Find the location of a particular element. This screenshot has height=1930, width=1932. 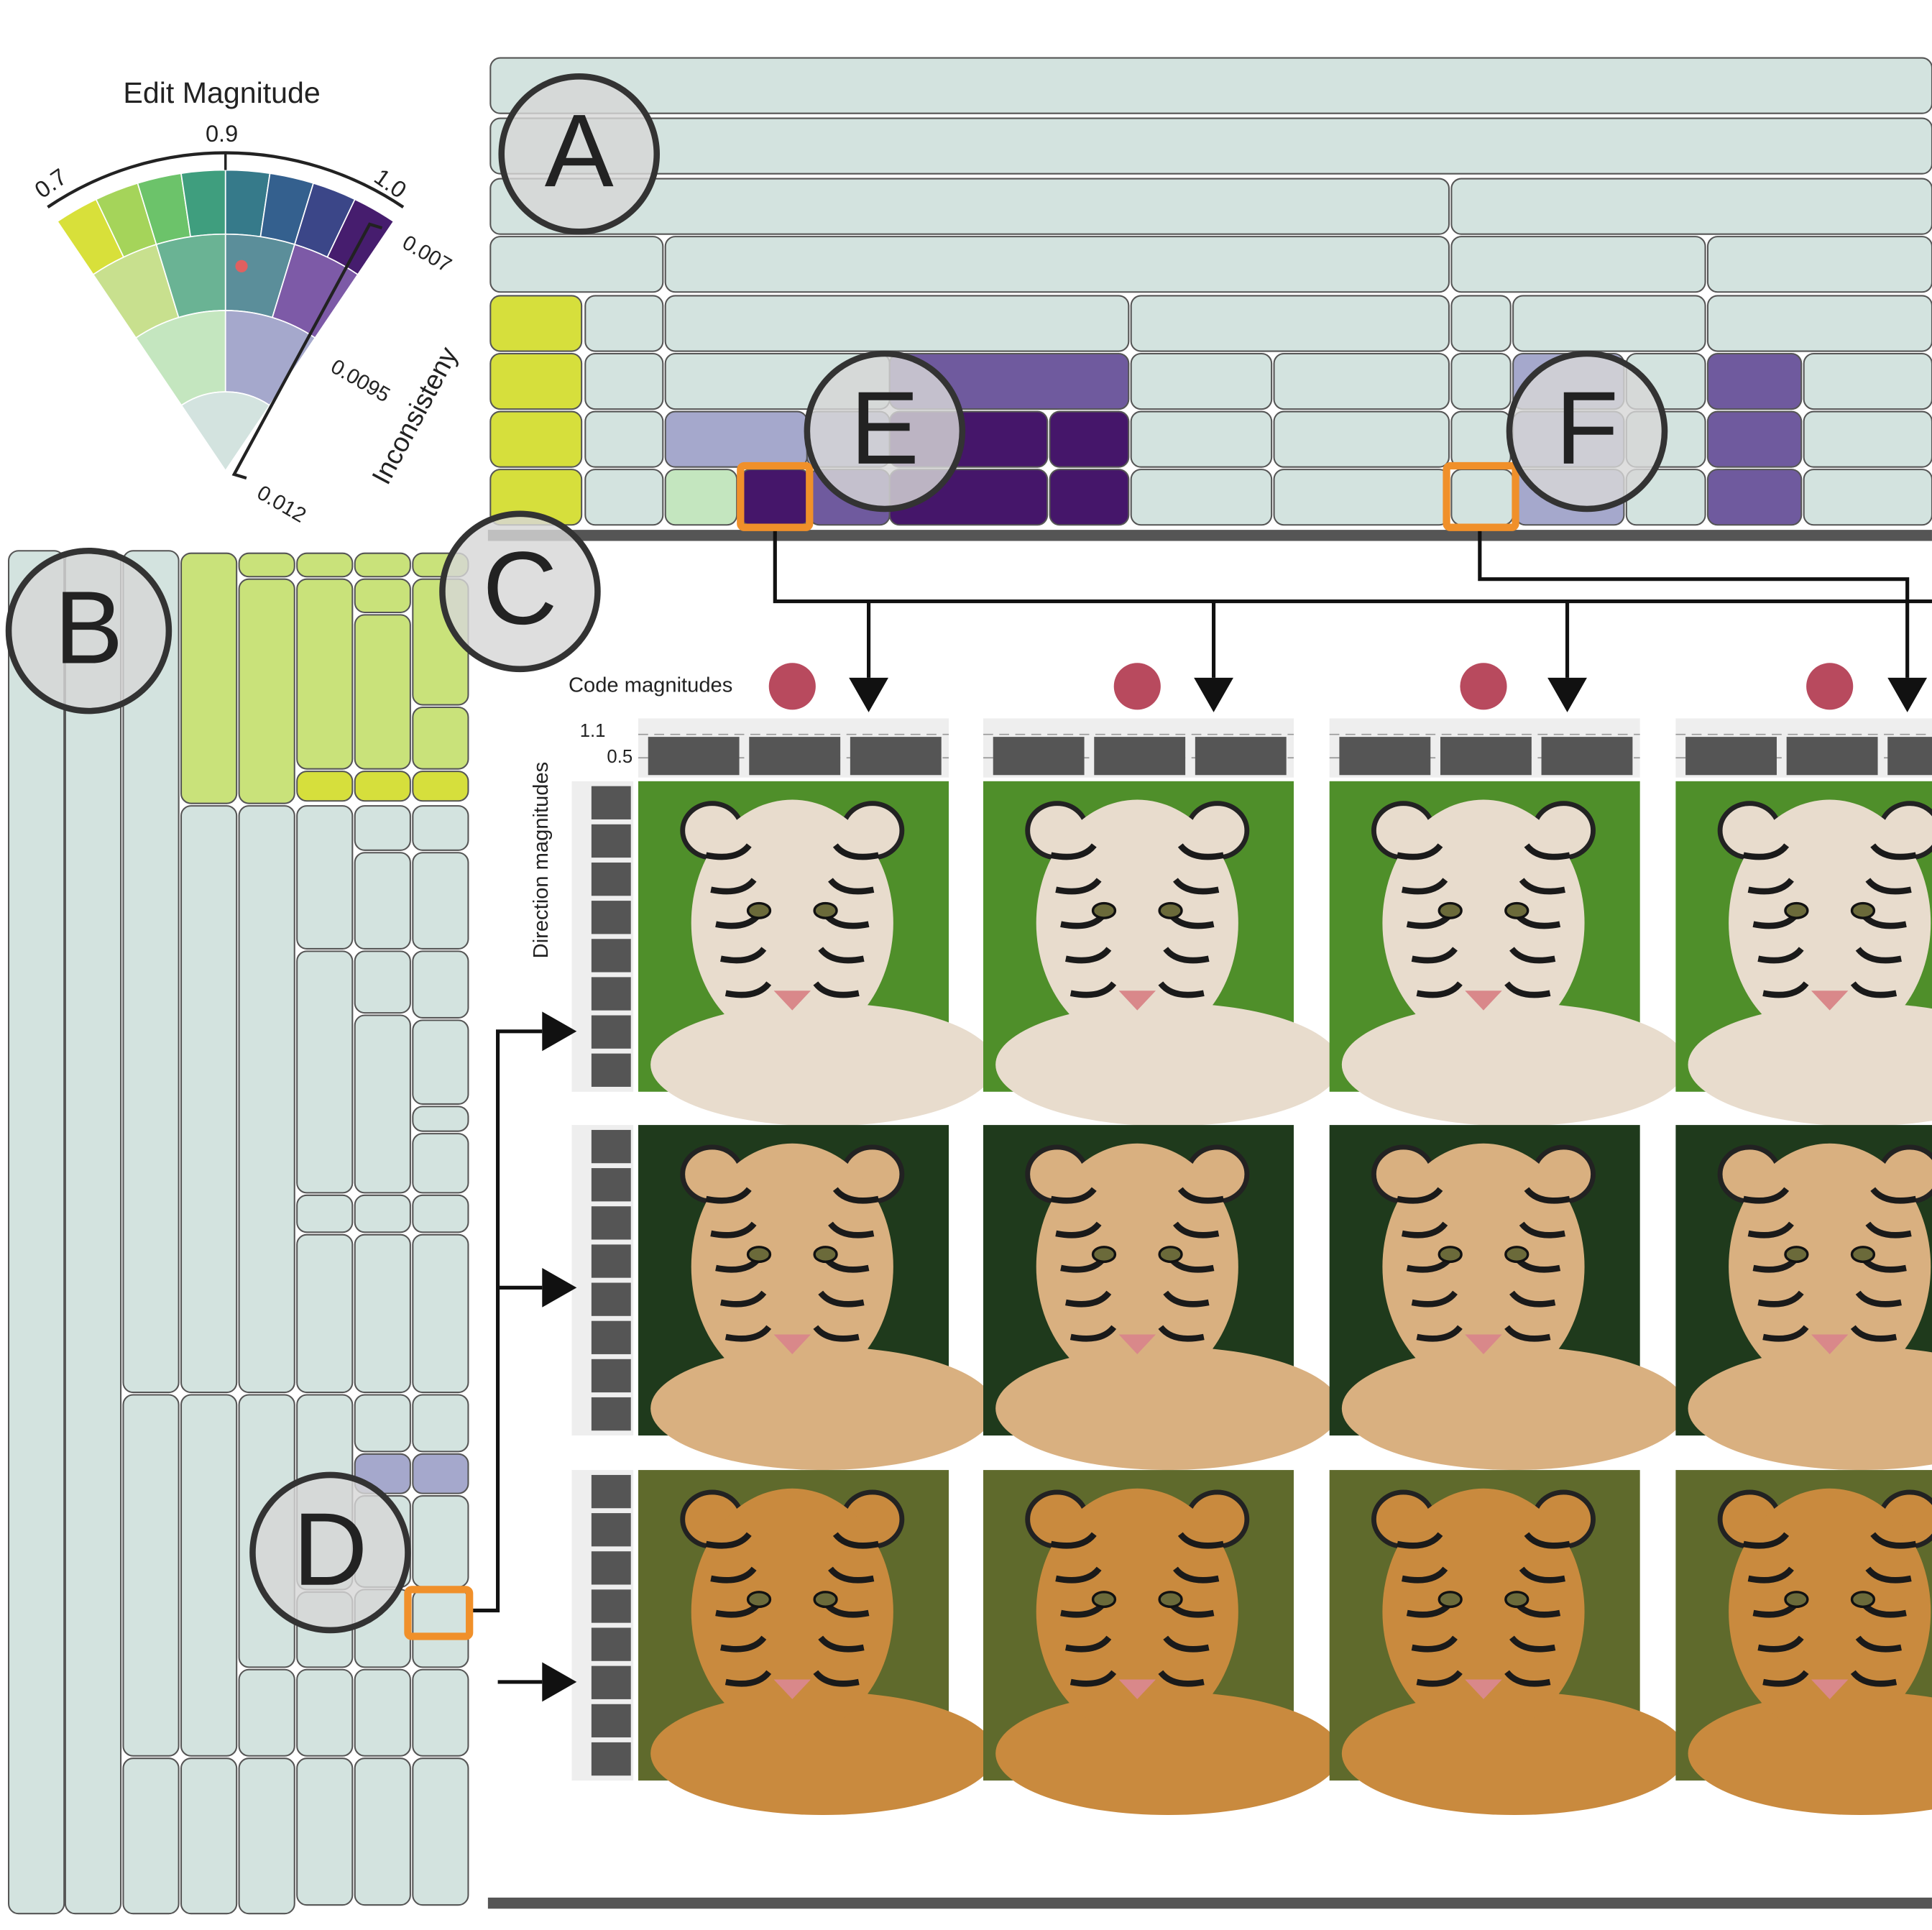

panel-label: D is located at coordinates (330, 1550).